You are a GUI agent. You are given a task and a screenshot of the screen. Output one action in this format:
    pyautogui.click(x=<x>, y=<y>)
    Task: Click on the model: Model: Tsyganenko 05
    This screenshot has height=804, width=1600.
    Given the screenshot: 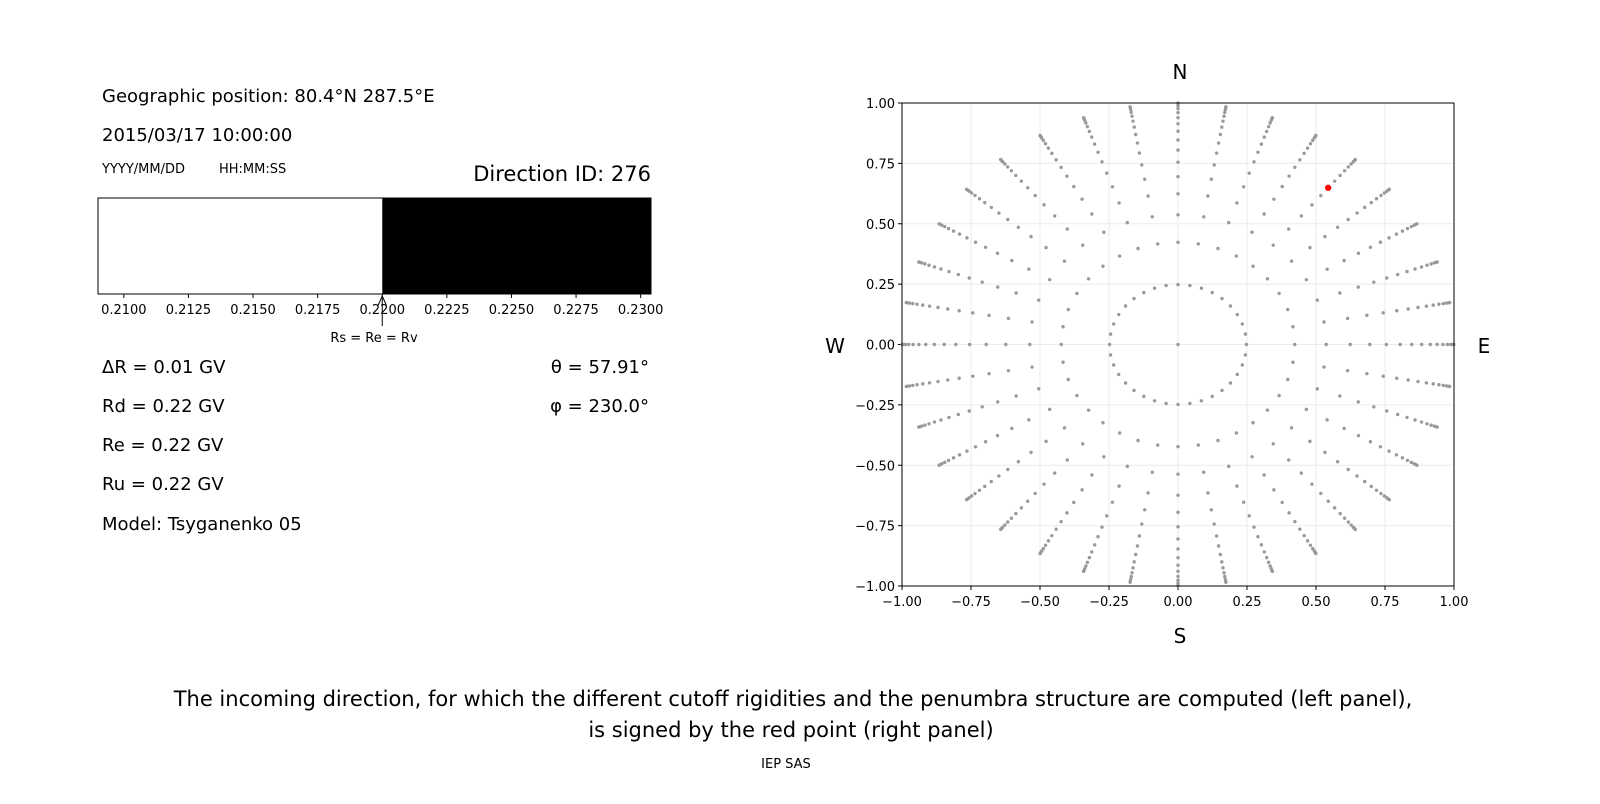 What is the action you would take?
    pyautogui.click(x=202, y=524)
    